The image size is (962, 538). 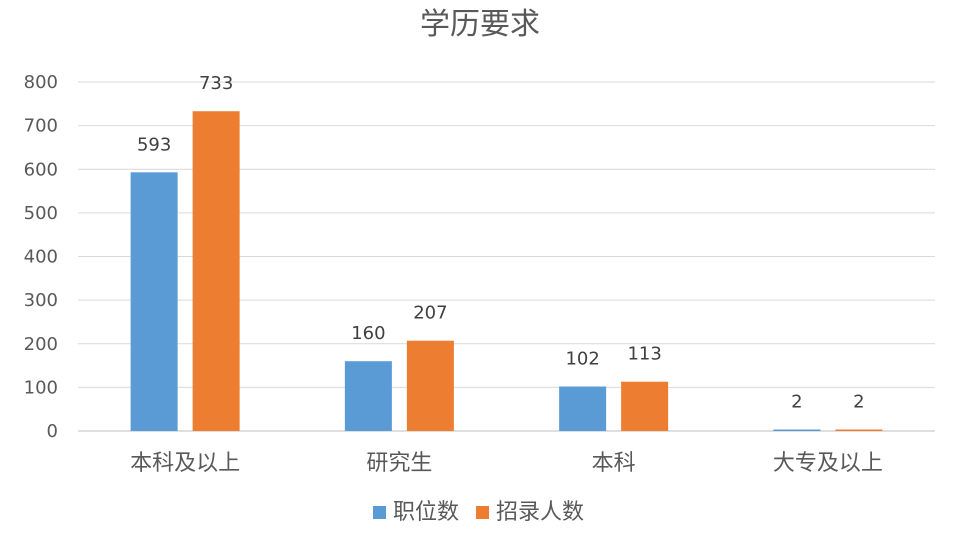 I want to click on chart-title: 学历要求, so click(x=480, y=24).